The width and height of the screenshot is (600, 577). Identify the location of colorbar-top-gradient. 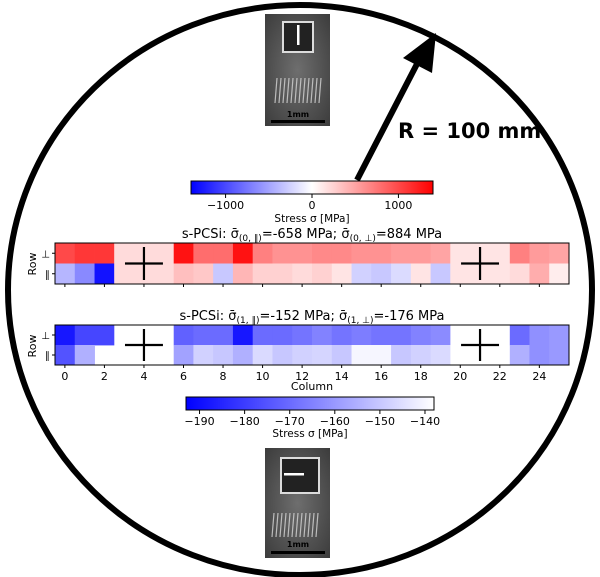
(312, 187).